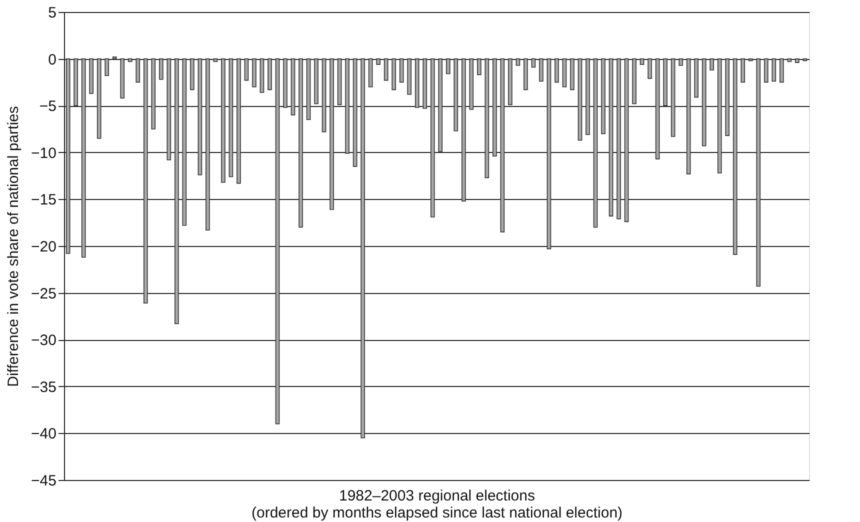 The image size is (860, 522). What do you see at coordinates (43, 387) in the screenshot?
I see `y-tick-label: −35` at bounding box center [43, 387].